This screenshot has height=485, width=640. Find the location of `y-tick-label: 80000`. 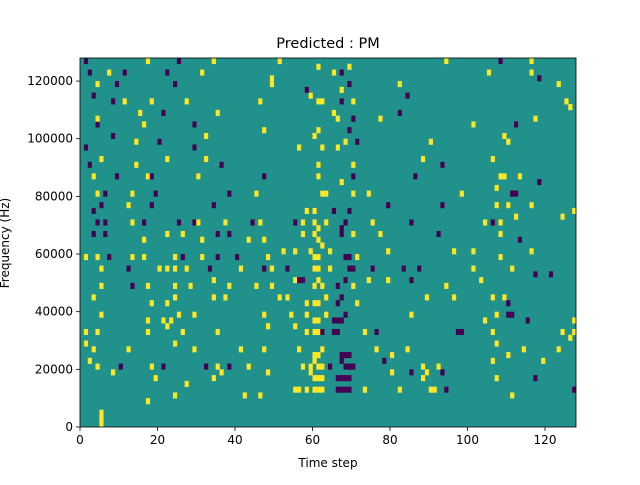

y-tick-label: 80000 is located at coordinates (54, 196).